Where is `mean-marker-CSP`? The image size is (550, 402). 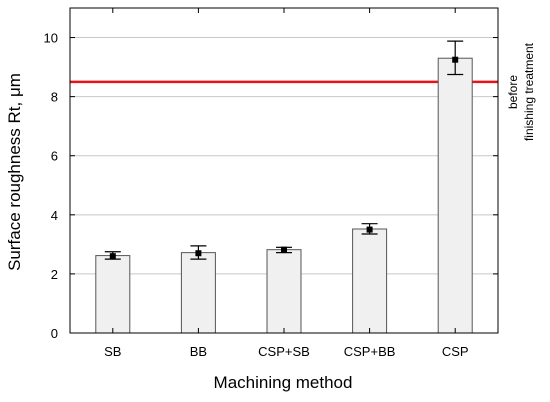 mean-marker-CSP is located at coordinates (455, 59).